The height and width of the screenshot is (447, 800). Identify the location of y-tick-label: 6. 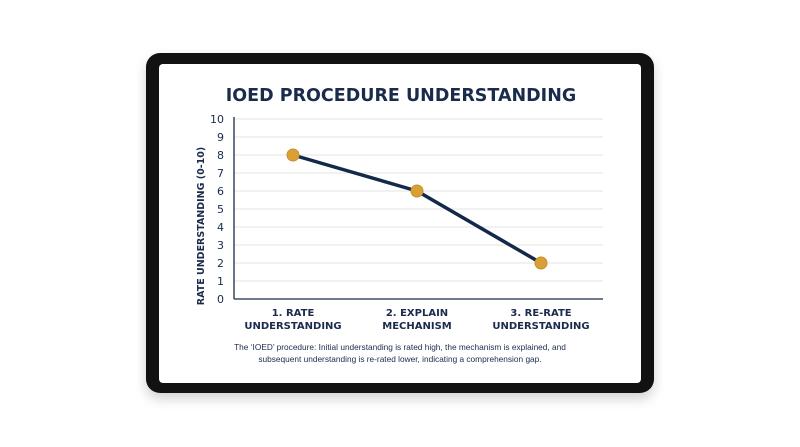
(220, 191).